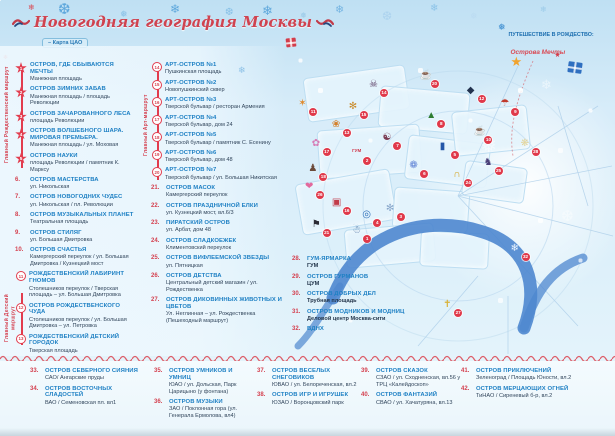 The width and height of the screenshot is (615, 436). What do you see at coordinates (362, 234) in the screenshot?
I see `map-marker-1: ☃ 1` at bounding box center [362, 234].